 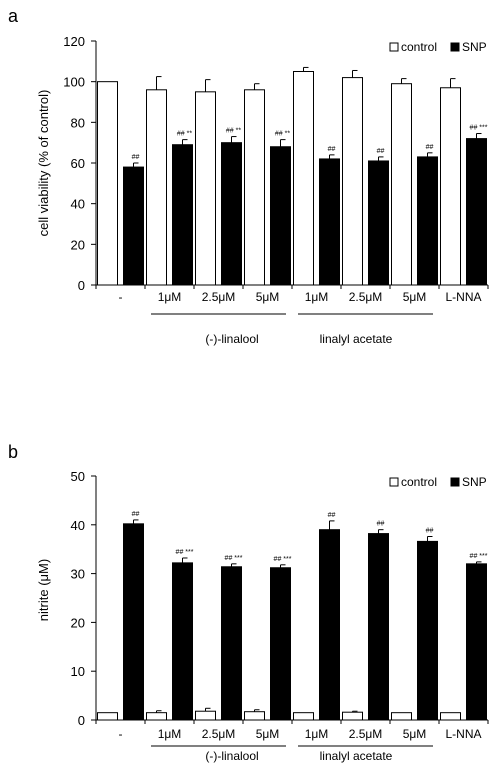 What do you see at coordinates (381, 524) in the screenshot?
I see `panel-b-annotation-5: ##` at bounding box center [381, 524].